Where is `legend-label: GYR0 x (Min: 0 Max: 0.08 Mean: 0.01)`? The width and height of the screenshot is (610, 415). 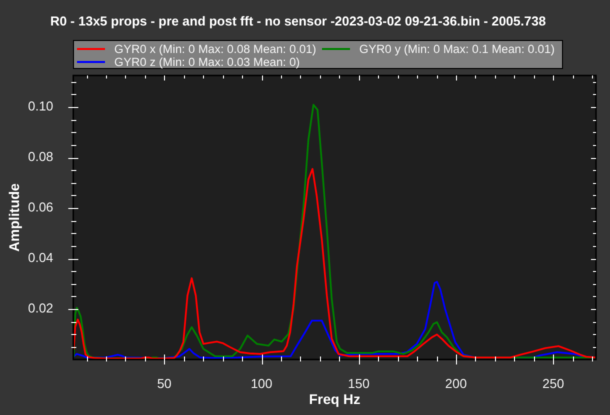
legend-label: GYR0 x (Min: 0 Max: 0.08 Mean: 0.01) is located at coordinates (215, 49).